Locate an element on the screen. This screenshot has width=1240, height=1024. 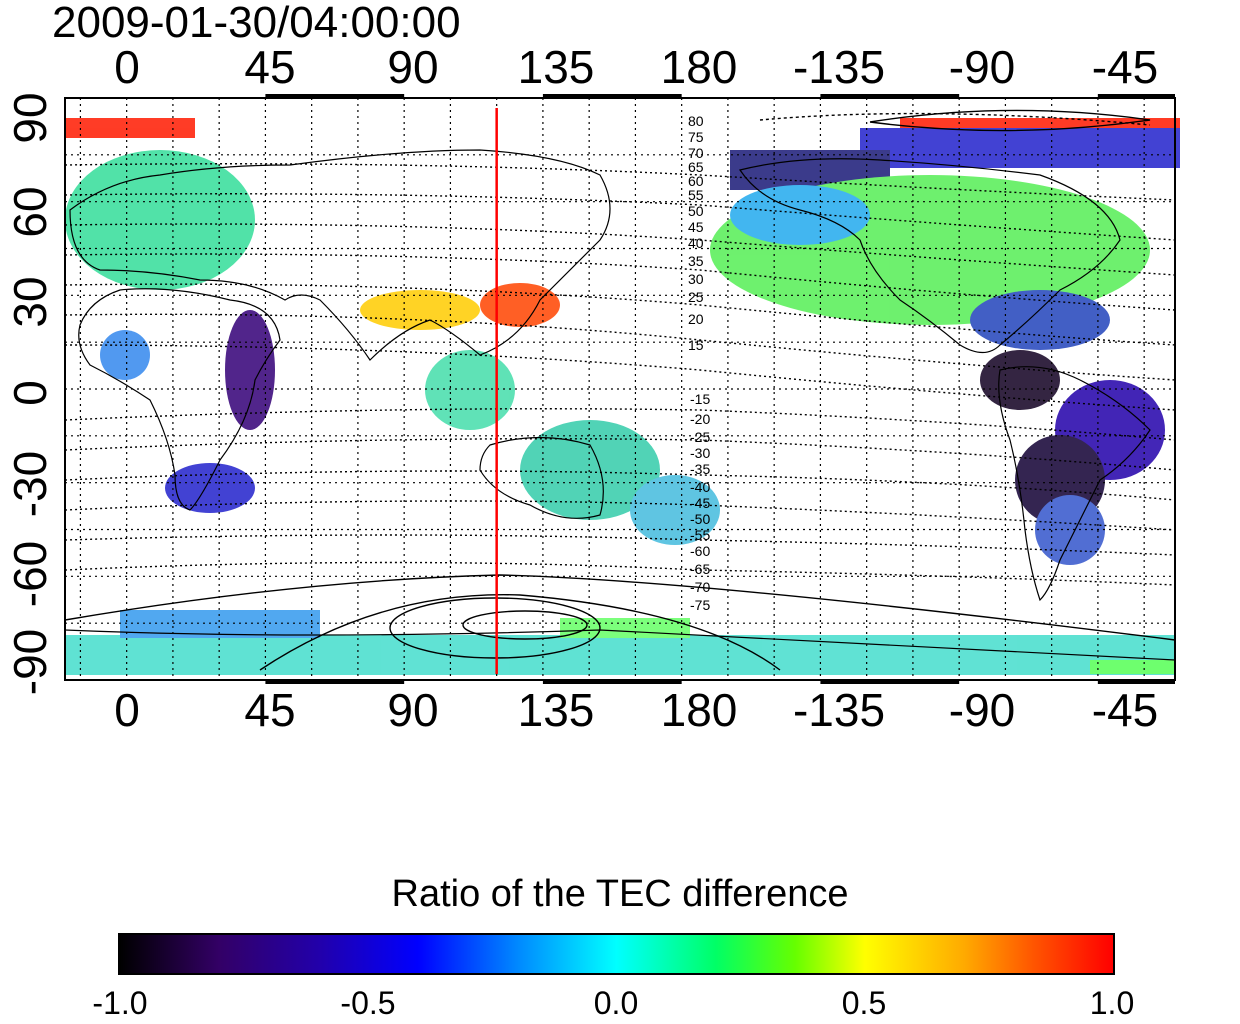
contour-label: 70 is located at coordinates (696, 153).